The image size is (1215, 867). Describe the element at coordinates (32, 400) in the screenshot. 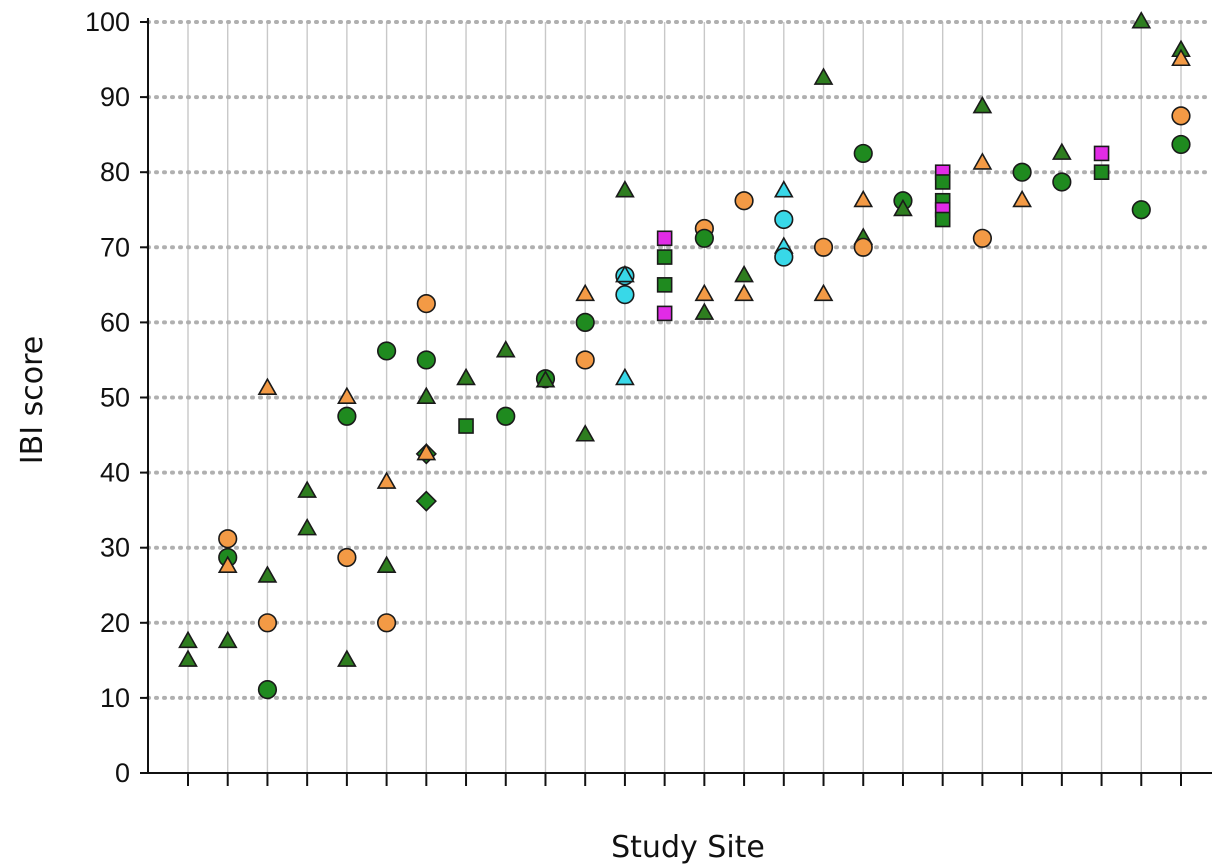

I see `y-axis-title: IBI score` at that location.